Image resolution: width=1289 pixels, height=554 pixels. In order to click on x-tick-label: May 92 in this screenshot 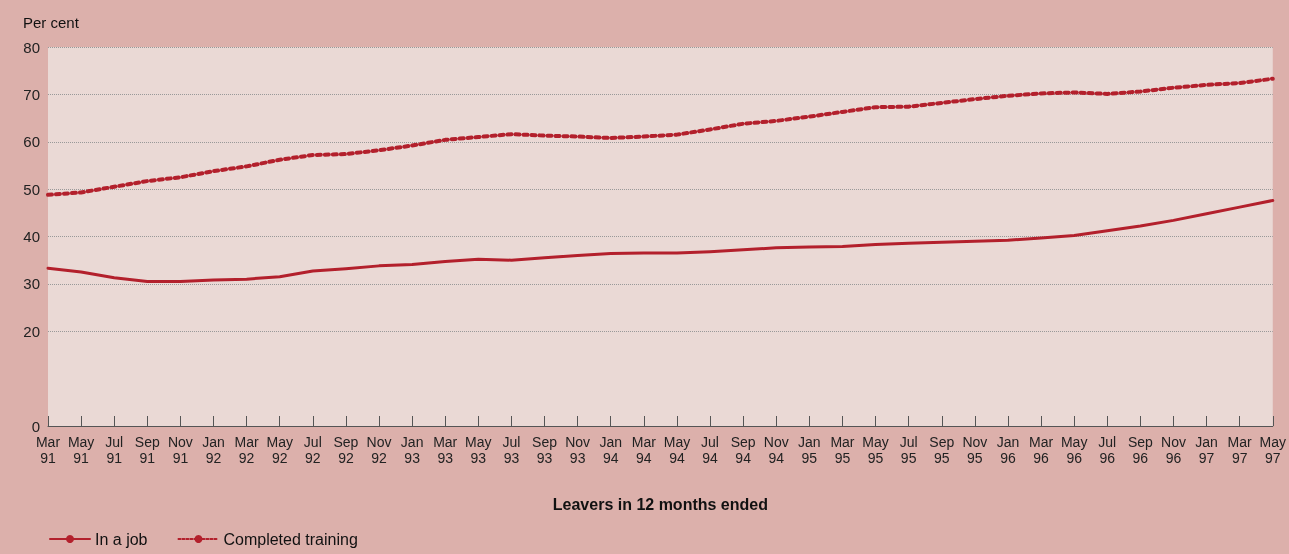, I will do `click(279, 450)`.